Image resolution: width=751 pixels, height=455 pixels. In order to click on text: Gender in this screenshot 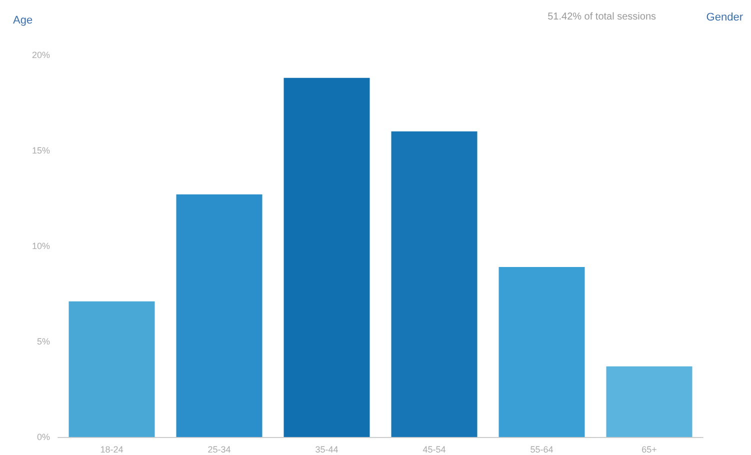, I will do `click(725, 18)`.